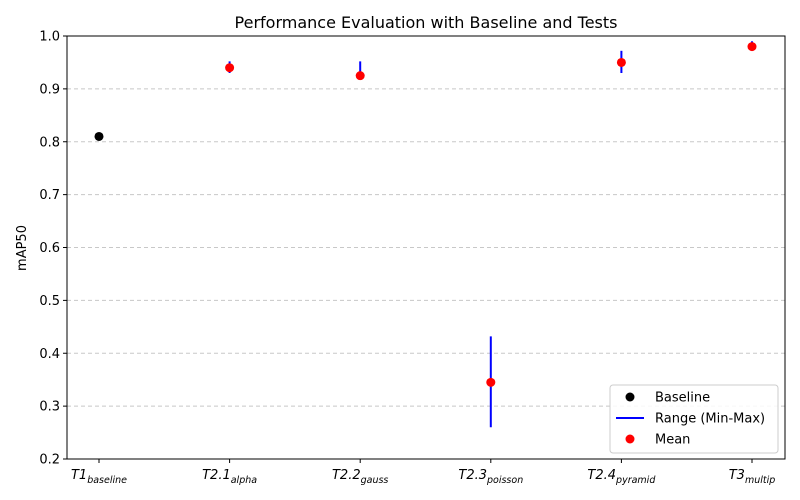 The width and height of the screenshot is (800, 500). I want to click on legend: Baseline Range (Min-Max) Mean, so click(694, 419).